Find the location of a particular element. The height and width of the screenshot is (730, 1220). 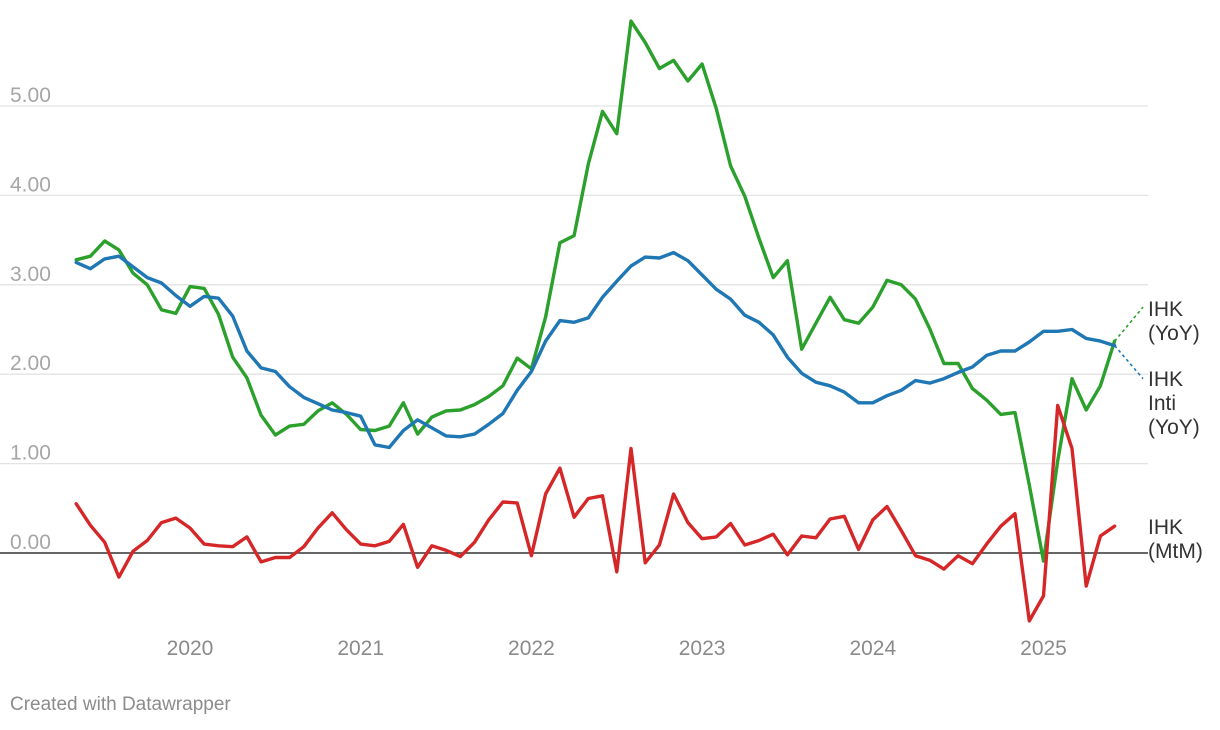

y-tick-label: 4.00 is located at coordinates (30, 184).